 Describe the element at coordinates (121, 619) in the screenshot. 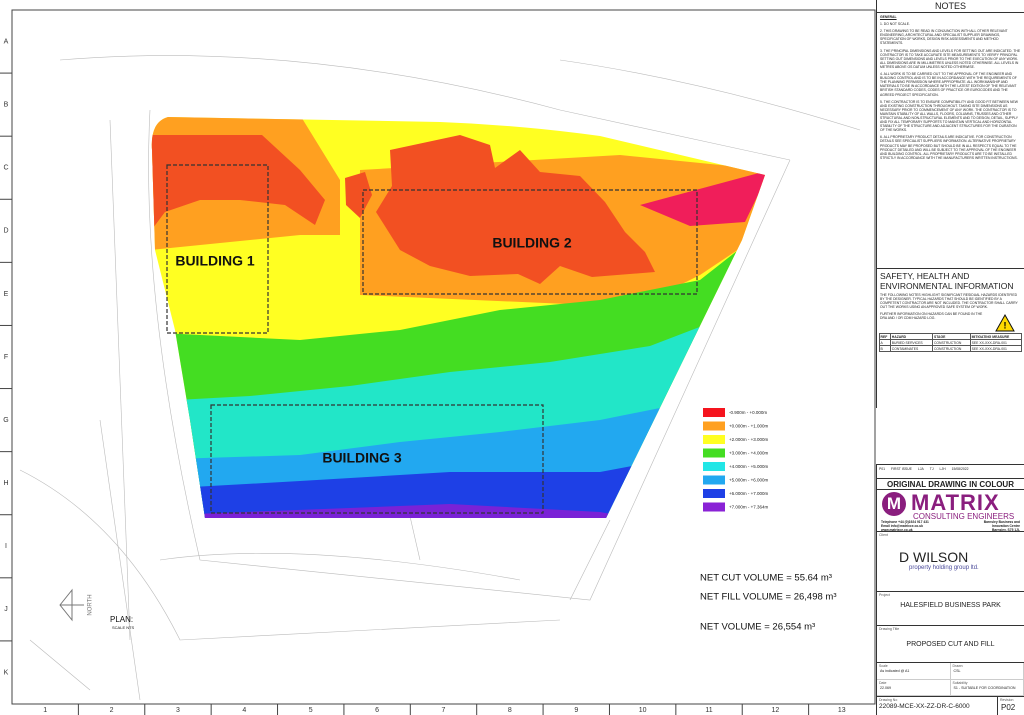

I see `plan-label: PLAN:` at that location.